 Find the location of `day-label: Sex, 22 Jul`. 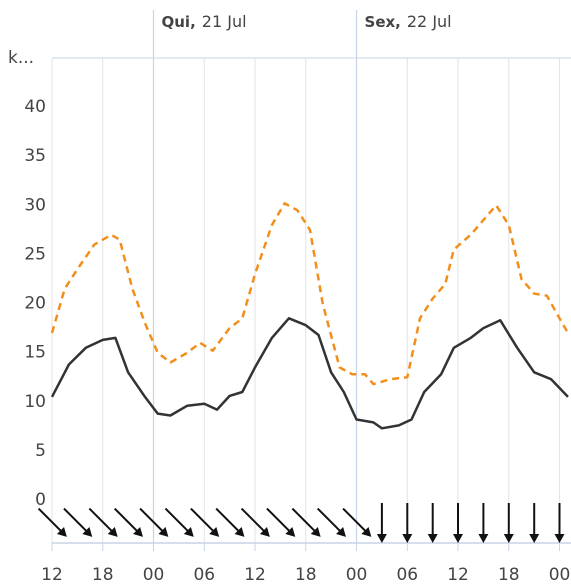

day-label: Sex, 22 Jul is located at coordinates (408, 21).